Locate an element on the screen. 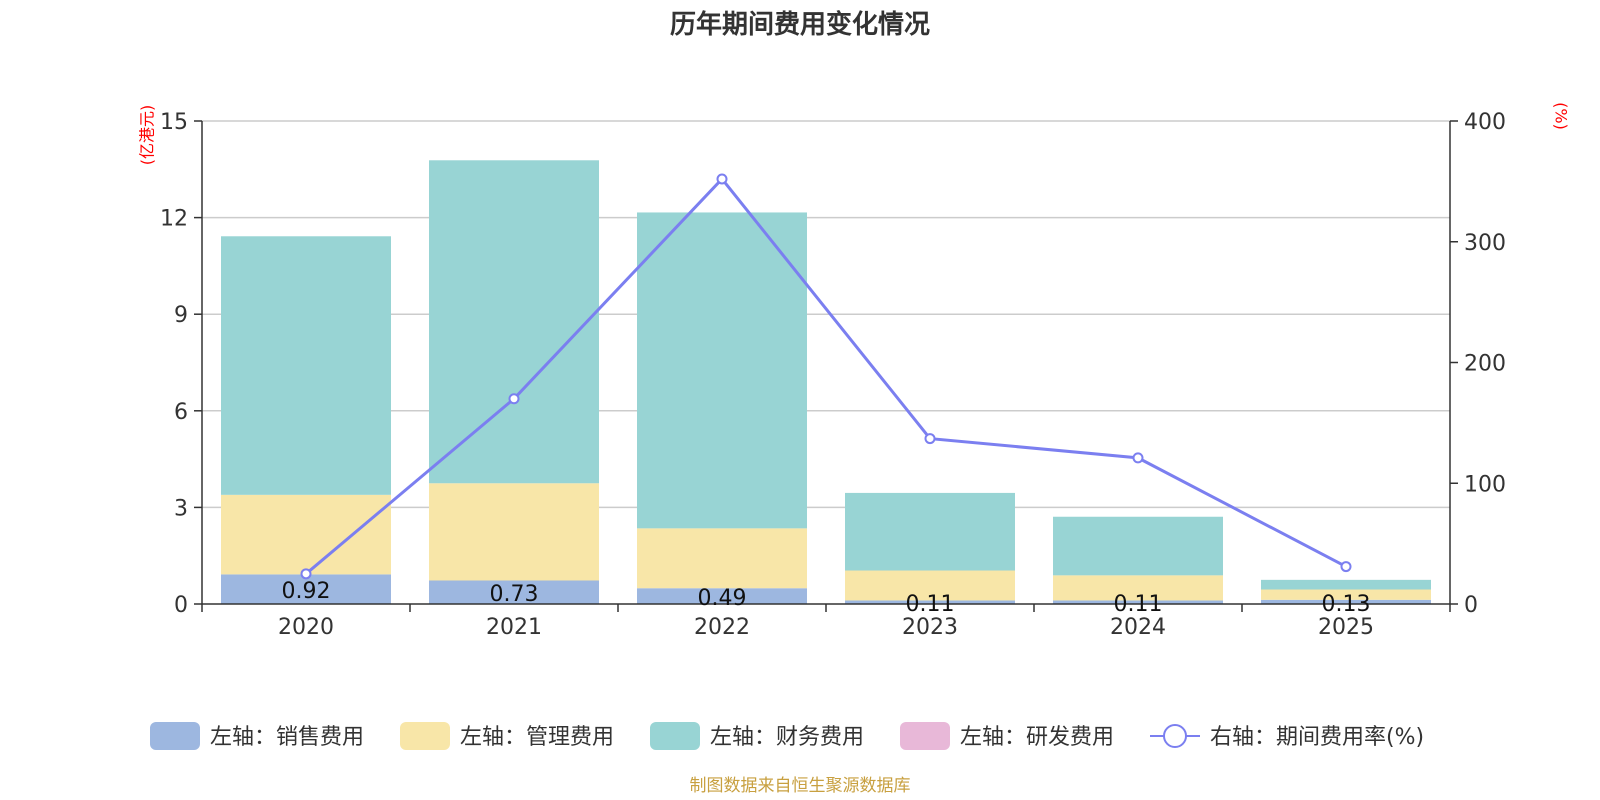  right-tick-label: 0 is located at coordinates (1471, 605).